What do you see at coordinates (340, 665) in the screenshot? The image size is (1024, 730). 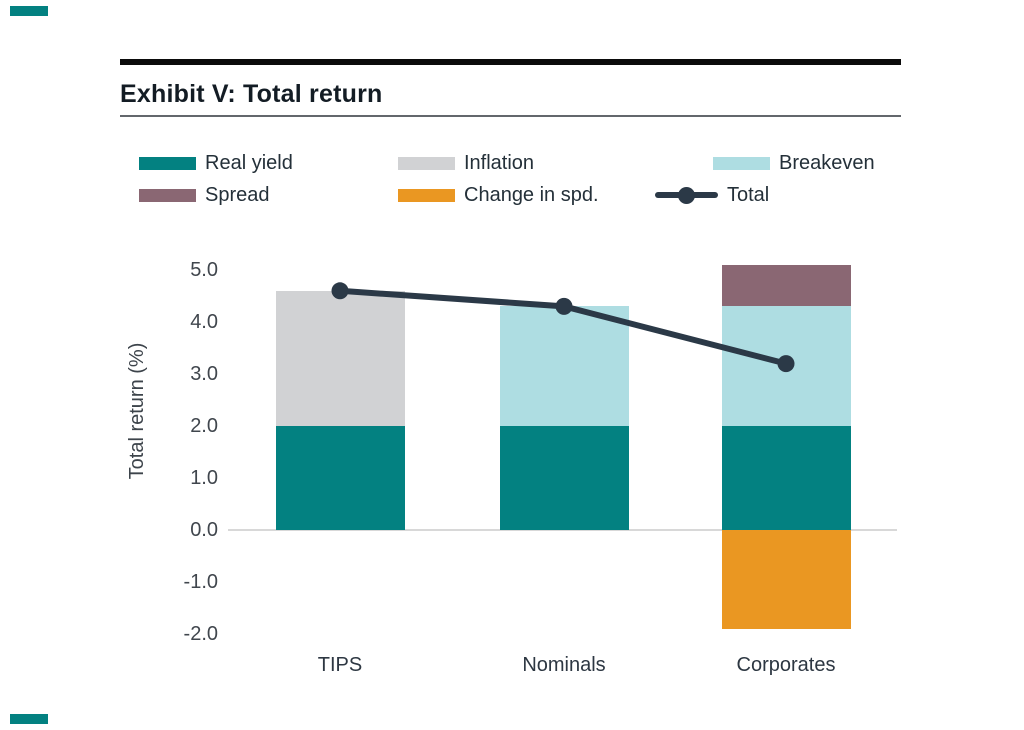 I see `x-axis-label-tips: TIPS` at bounding box center [340, 665].